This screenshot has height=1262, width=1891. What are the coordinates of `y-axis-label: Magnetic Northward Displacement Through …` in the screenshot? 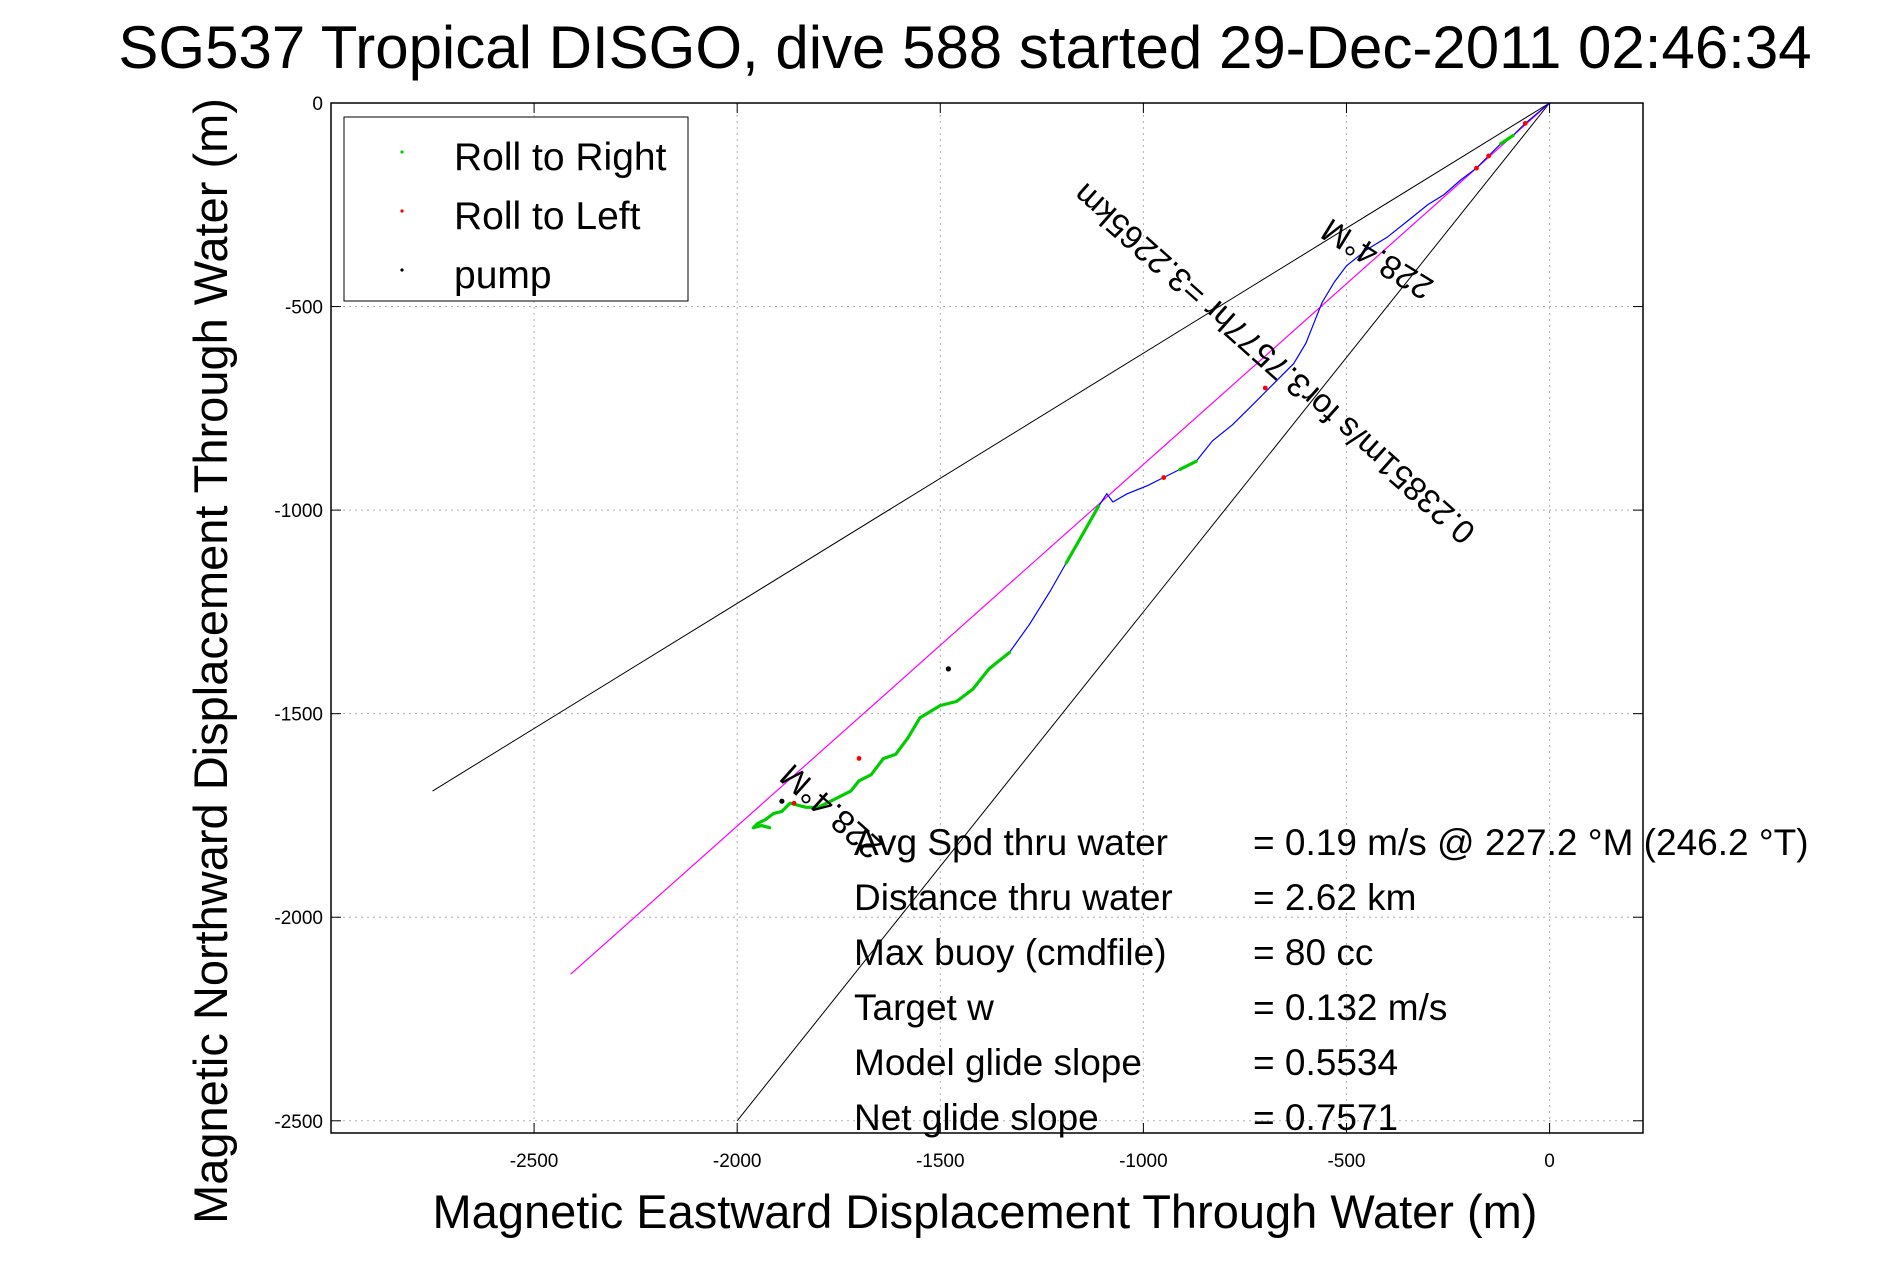 It's located at (210, 661).